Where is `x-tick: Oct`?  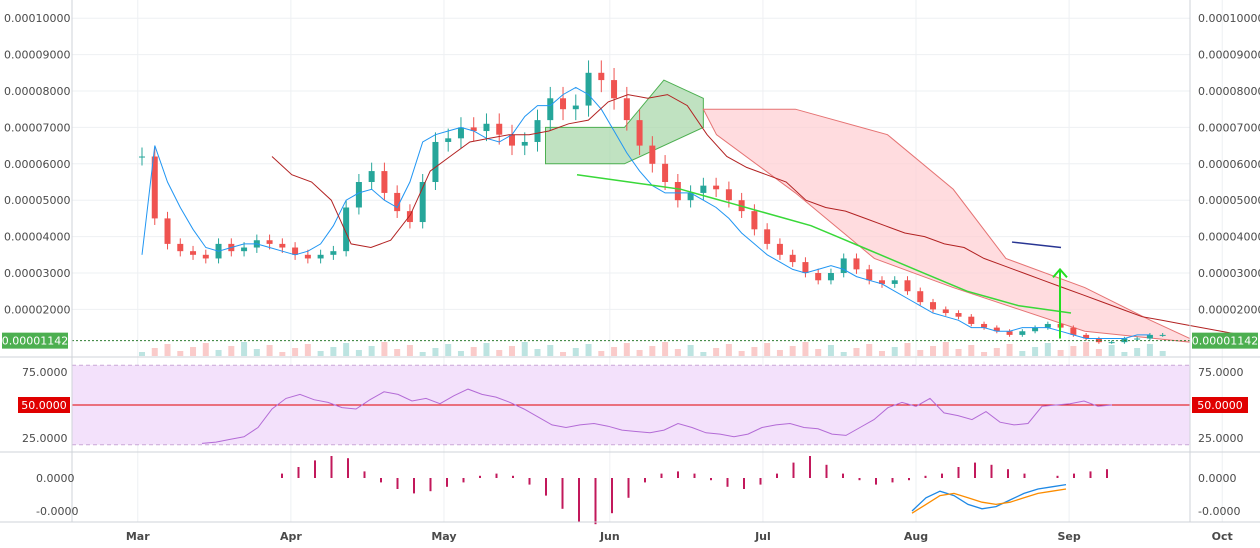 x-tick: Oct is located at coordinates (1222, 536).